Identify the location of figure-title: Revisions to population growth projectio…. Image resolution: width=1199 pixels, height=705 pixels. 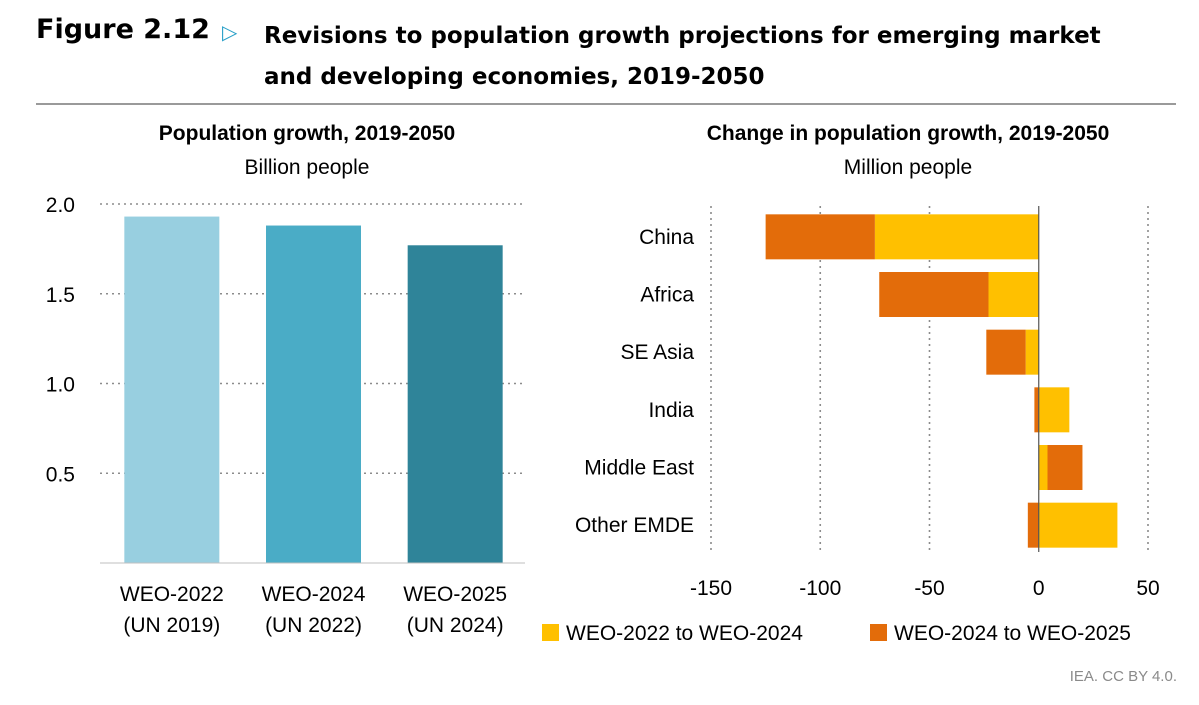
(682, 56).